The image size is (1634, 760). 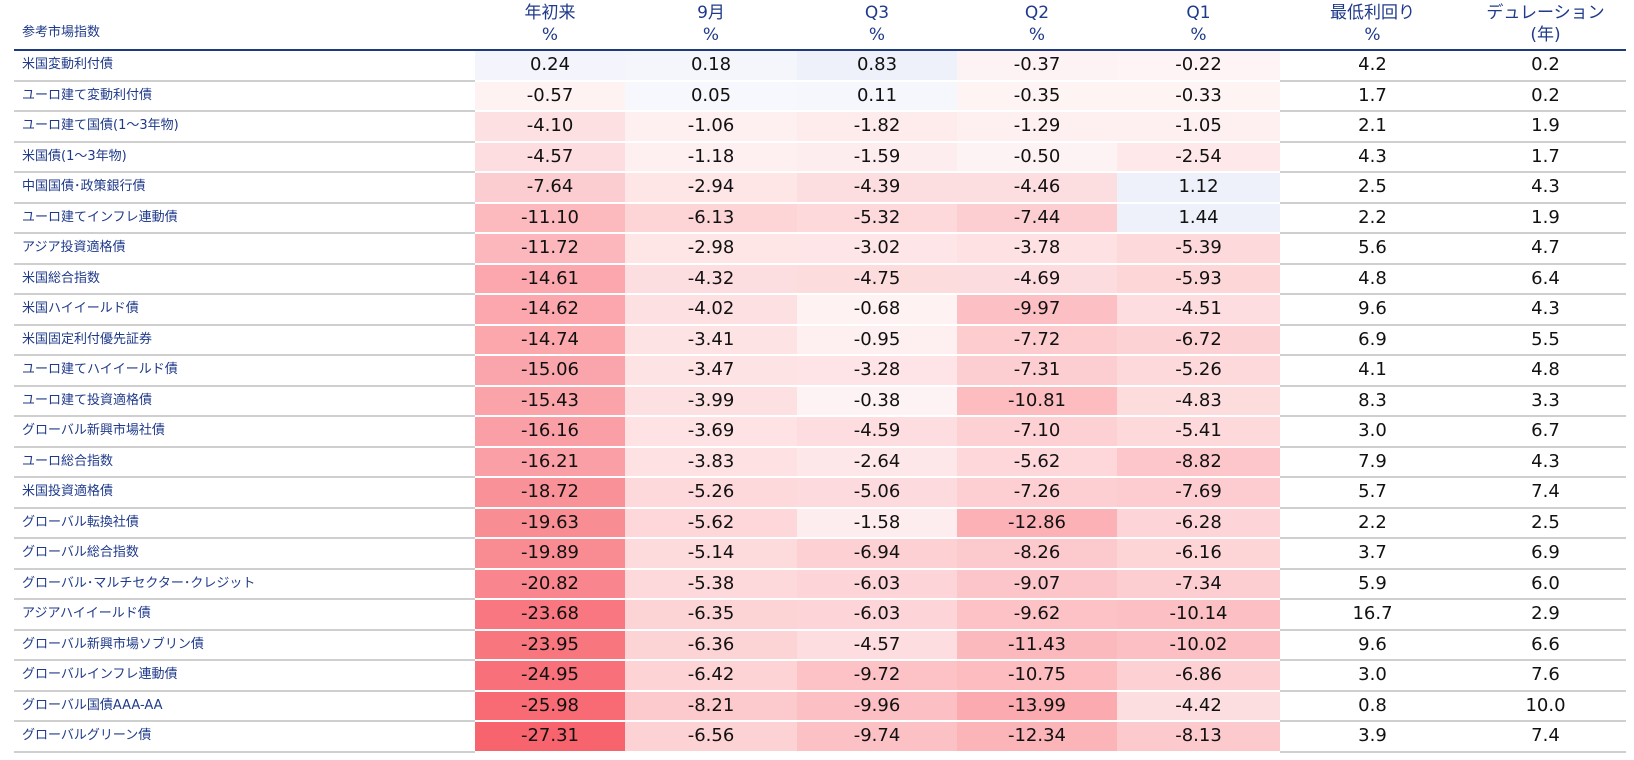 I want to click on cell-q3: -9.74, so click(x=877, y=737).